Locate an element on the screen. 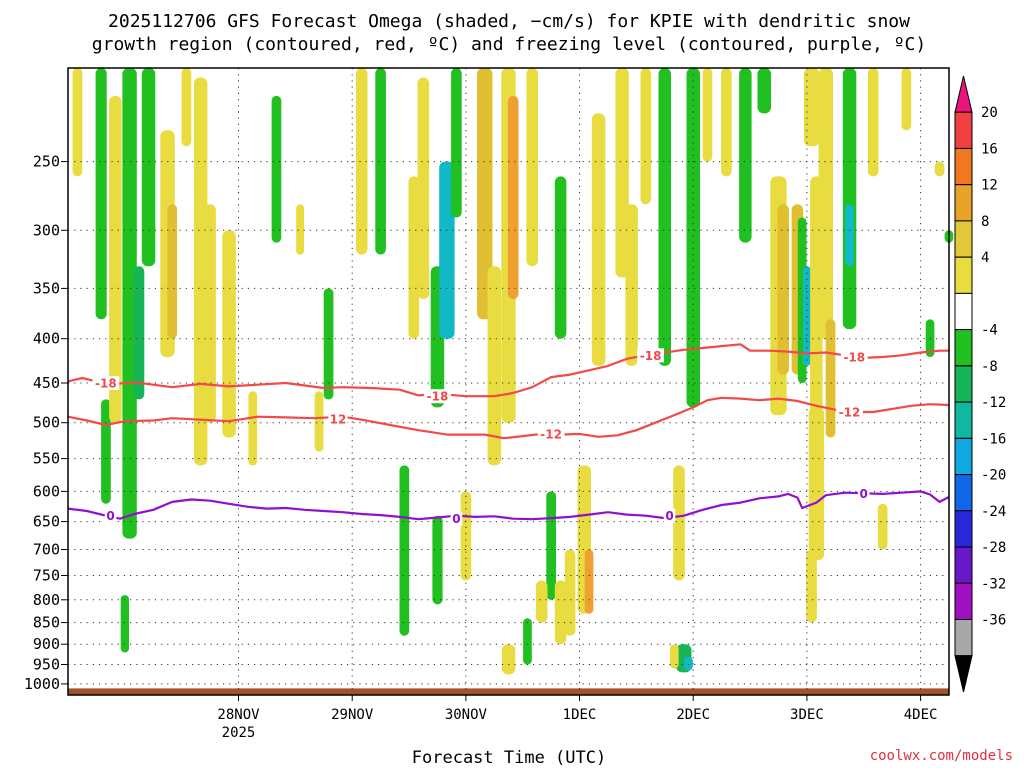 The width and height of the screenshot is (1024, 768). surface-band is located at coordinates (508, 691).